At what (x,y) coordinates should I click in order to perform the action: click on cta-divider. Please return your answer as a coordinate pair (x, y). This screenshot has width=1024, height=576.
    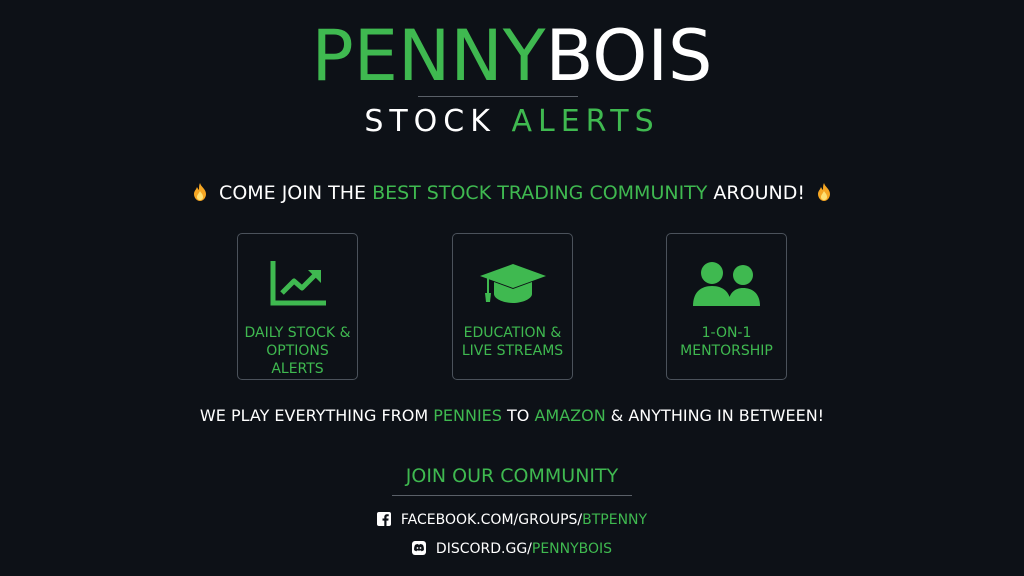
    Looking at the image, I should click on (512, 495).